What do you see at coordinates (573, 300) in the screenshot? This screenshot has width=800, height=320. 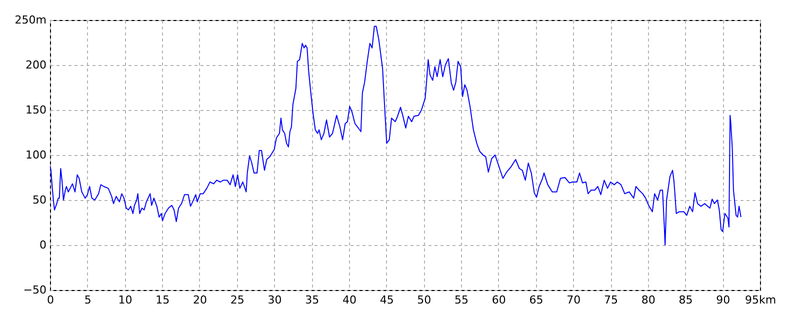 I see `x-tick-label: 70` at bounding box center [573, 300].